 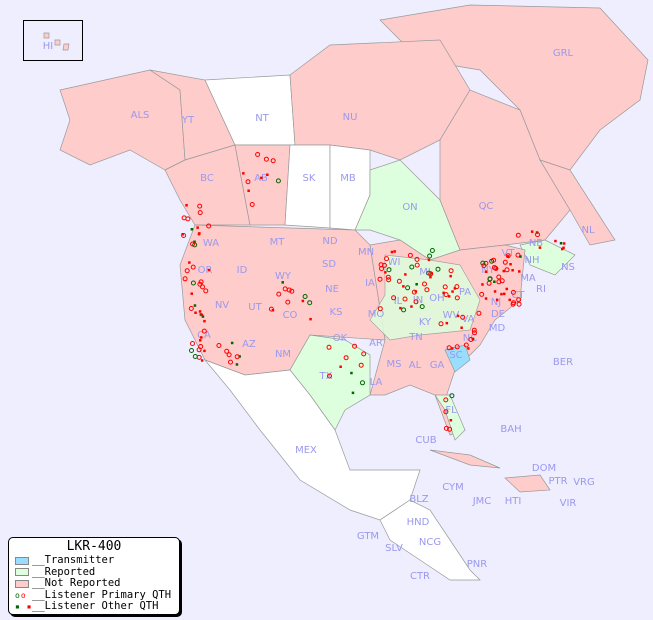 What do you see at coordinates (140, 115) in the screenshot?
I see `region-label-als: ALS` at bounding box center [140, 115].